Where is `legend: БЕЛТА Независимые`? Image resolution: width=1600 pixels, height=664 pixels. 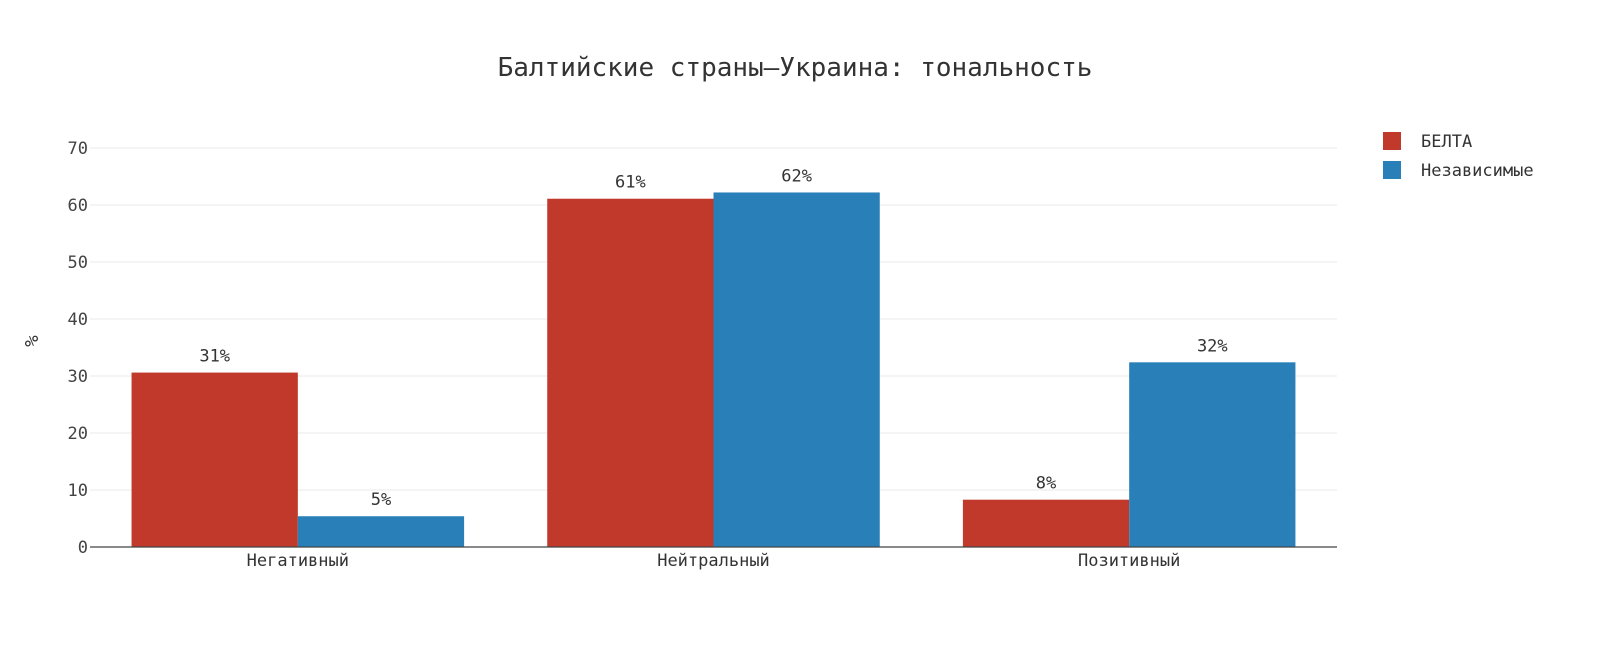 legend: БЕЛТА Независимые is located at coordinates (1458, 156).